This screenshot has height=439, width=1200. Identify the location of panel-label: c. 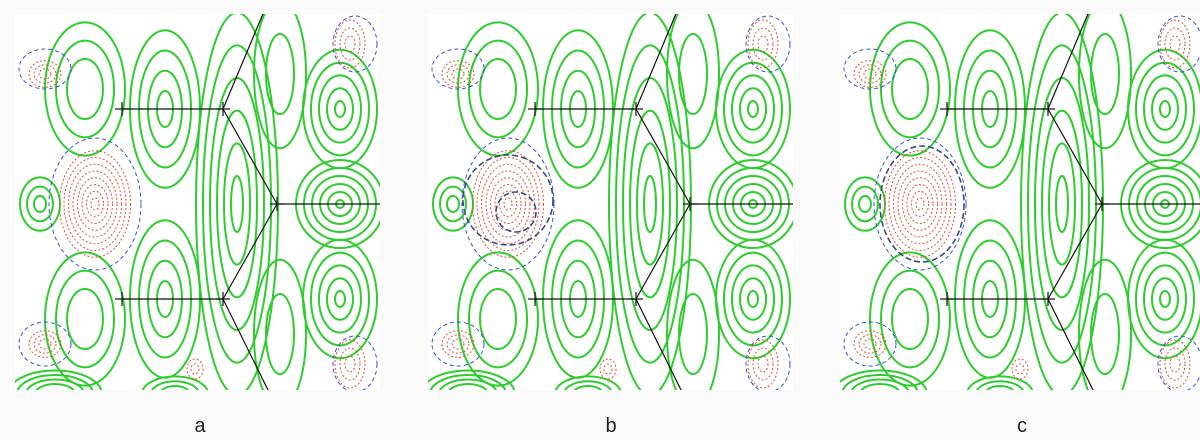
(1022, 426).